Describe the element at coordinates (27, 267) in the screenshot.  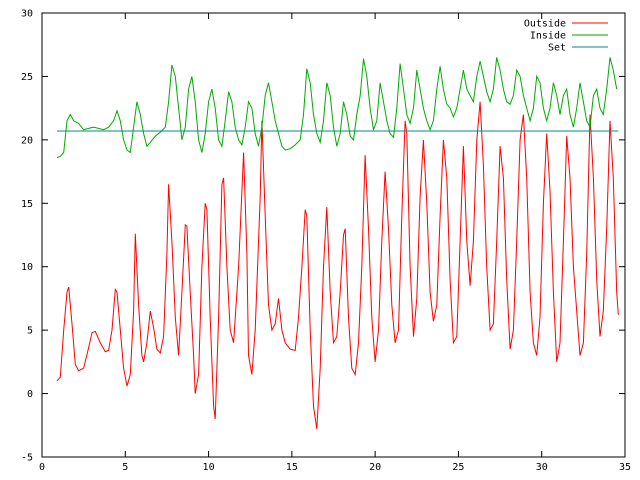
I see `y-tick-label: 10` at that location.